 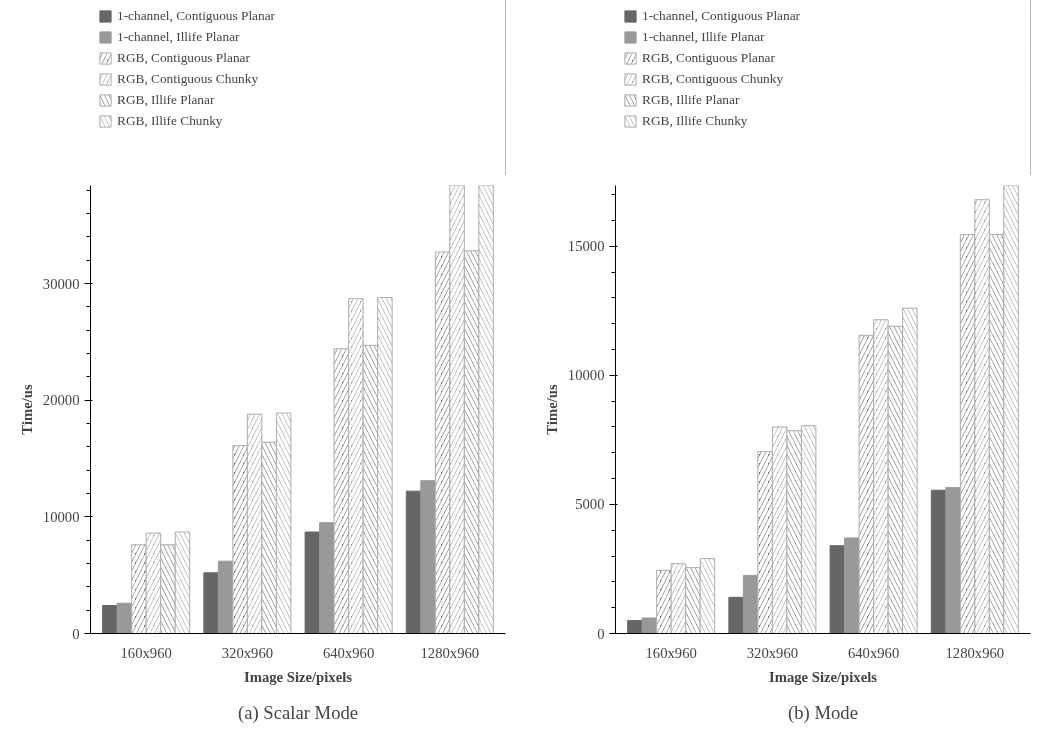 I want to click on y-tick-label: 5000, so click(x=590, y=504).